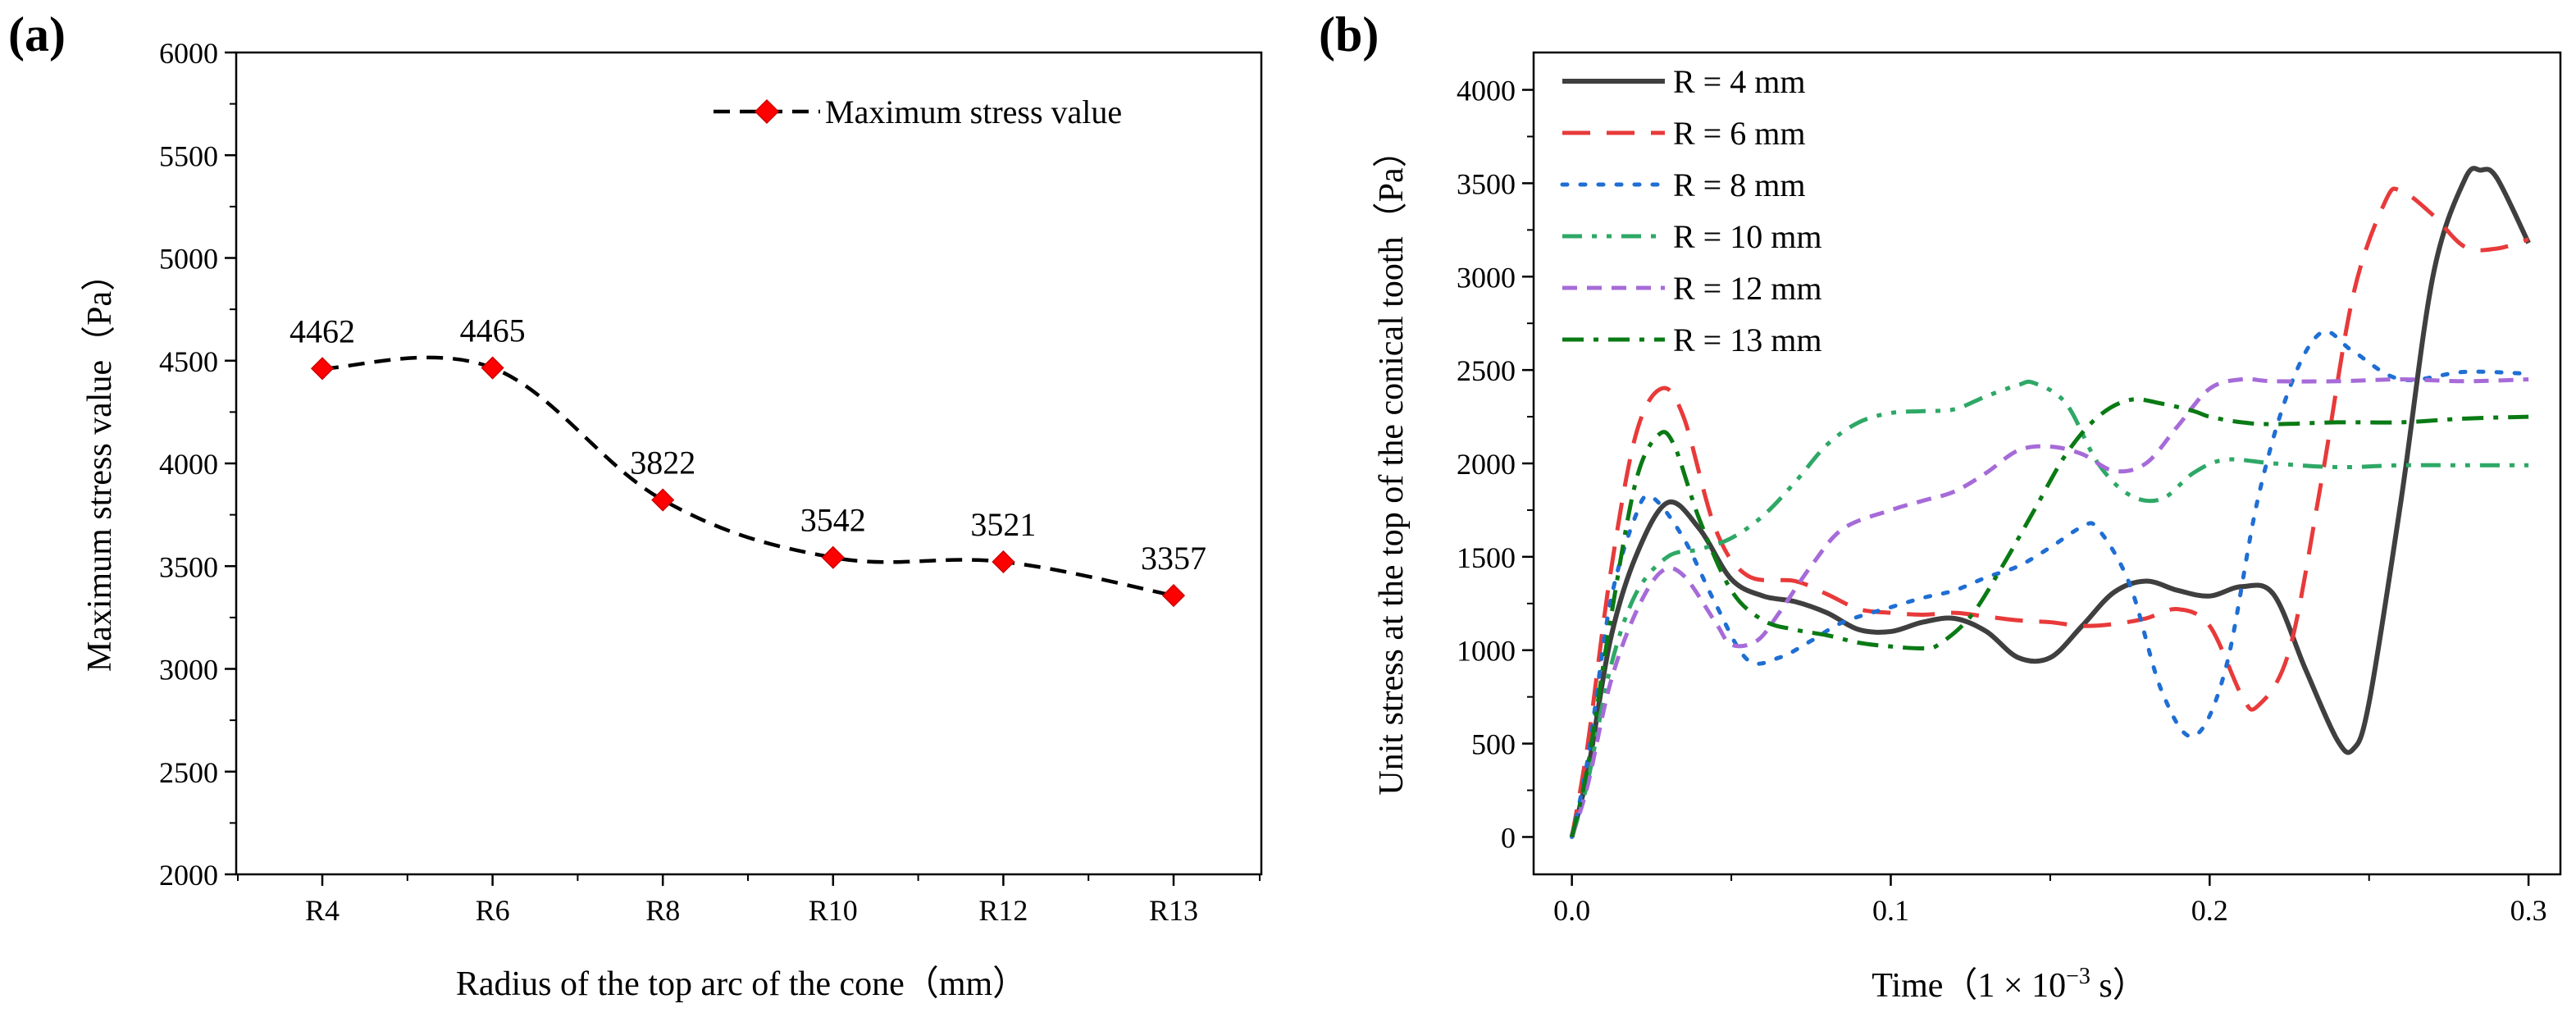 This screenshot has width=2576, height=1031. Describe the element at coordinates (493, 330) in the screenshot. I see `data-label: 4465` at that location.